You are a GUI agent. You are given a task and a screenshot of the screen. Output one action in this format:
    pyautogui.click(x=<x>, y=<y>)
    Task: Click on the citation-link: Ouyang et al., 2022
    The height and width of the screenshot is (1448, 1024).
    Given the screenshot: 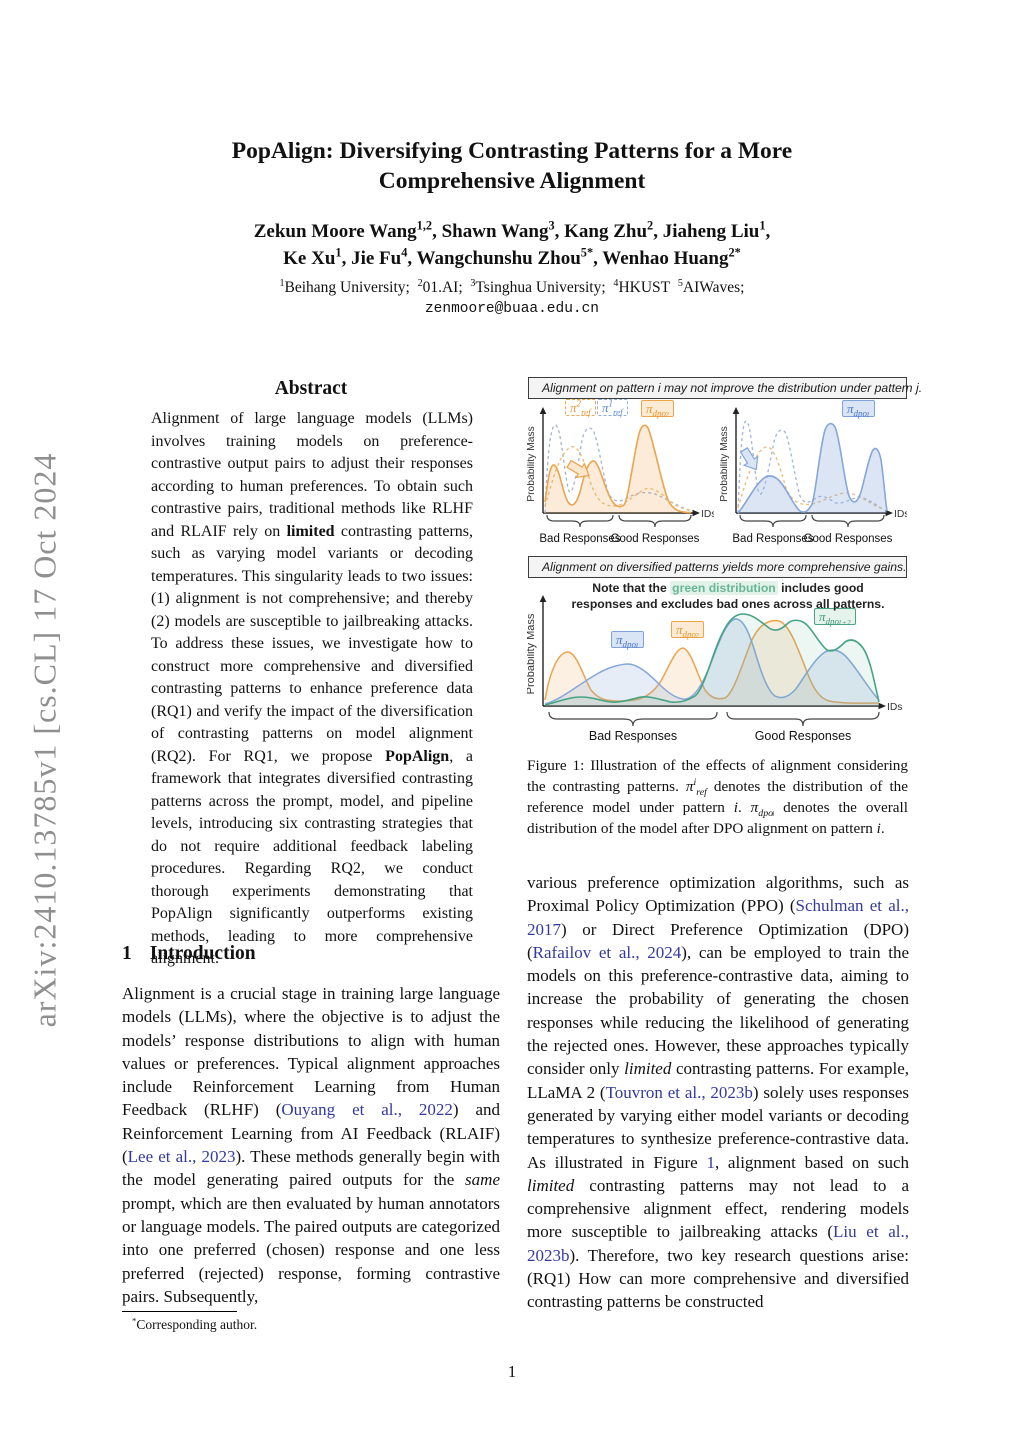 What is the action you would take?
    pyautogui.click(x=367, y=1110)
    